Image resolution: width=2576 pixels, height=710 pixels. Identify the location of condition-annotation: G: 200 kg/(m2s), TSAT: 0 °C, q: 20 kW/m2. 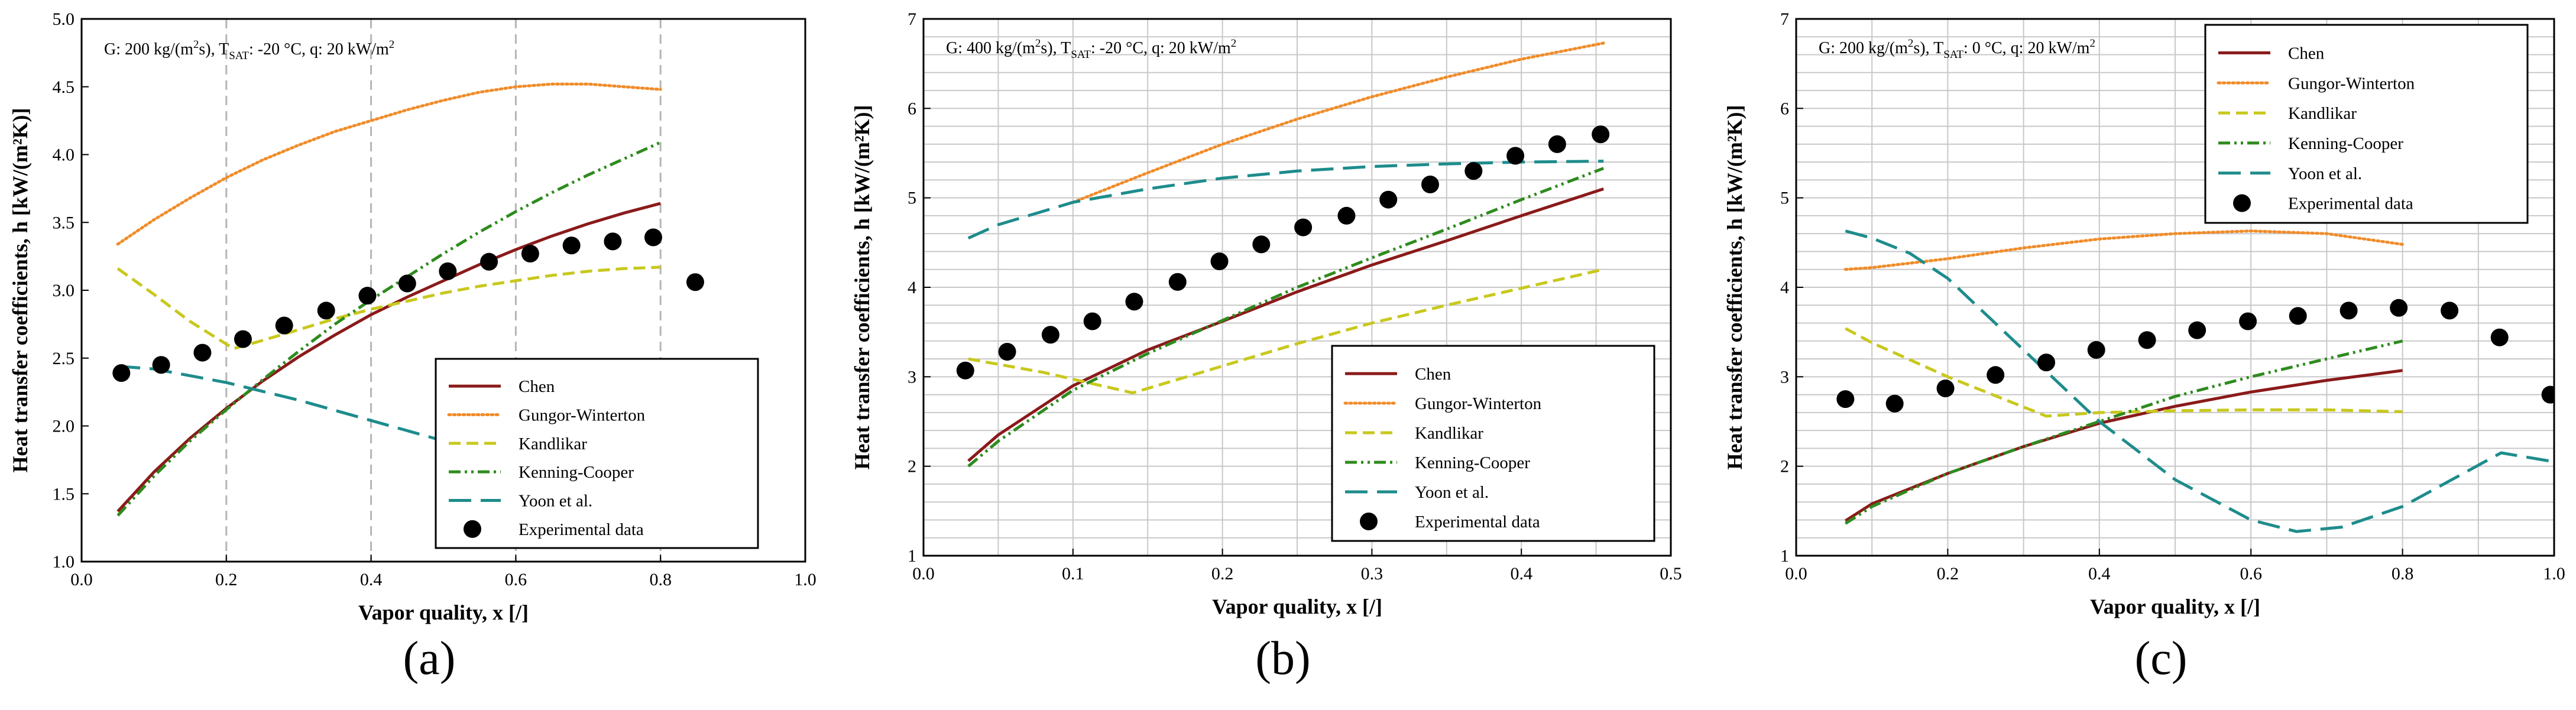
(1957, 49).